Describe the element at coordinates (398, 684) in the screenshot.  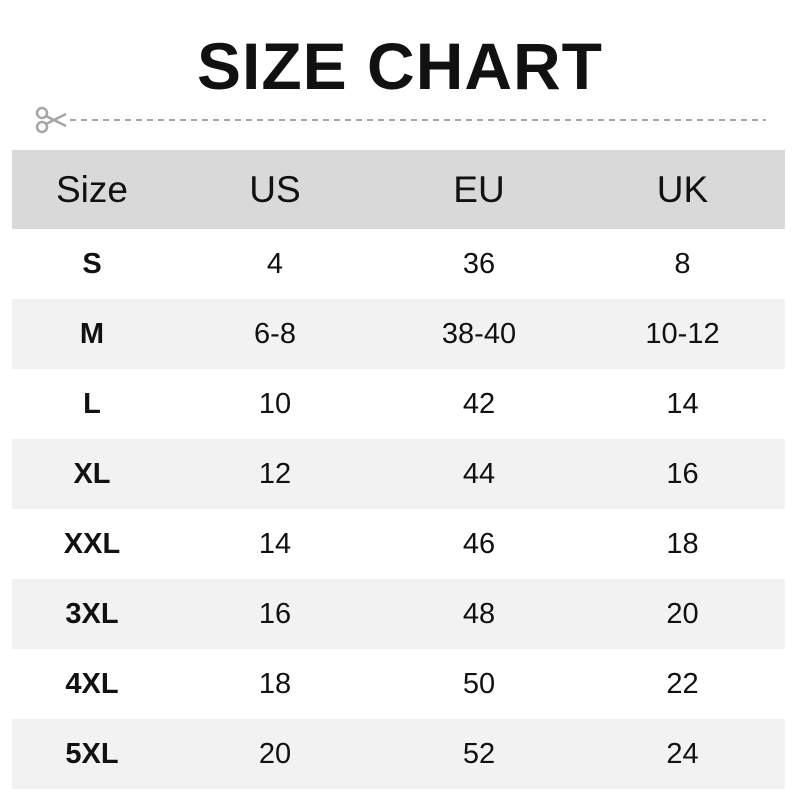
I see `table-row: 4XL 18 50 22` at that location.